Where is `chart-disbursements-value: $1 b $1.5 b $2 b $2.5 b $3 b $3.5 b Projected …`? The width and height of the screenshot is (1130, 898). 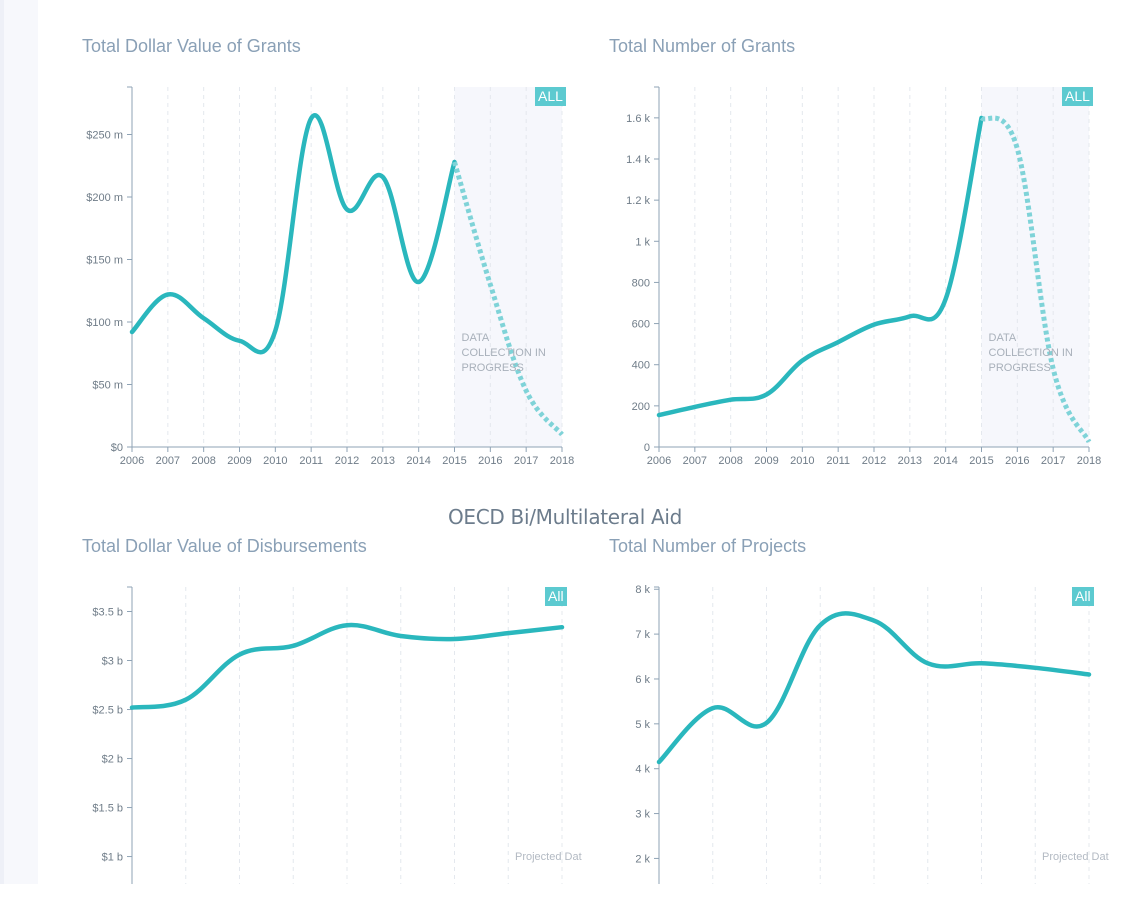
chart-disbursements-value: $1 b $1.5 b $2 b $2.5 b $3 b $3.5 b Projected … is located at coordinates (337, 735).